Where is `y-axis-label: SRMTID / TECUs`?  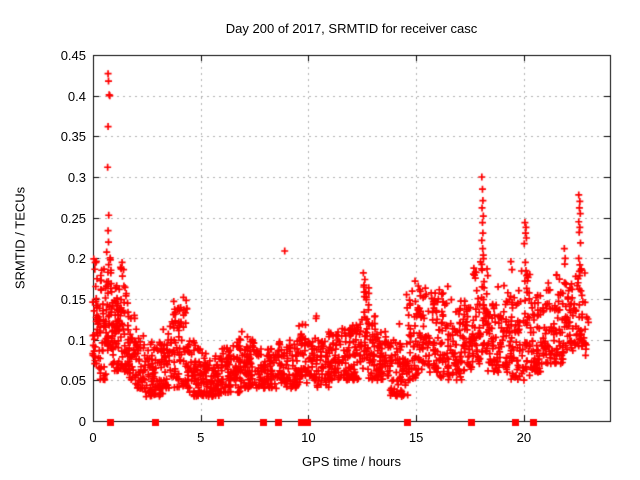
y-axis-label: SRMTID / TECUs is located at coordinates (20, 238).